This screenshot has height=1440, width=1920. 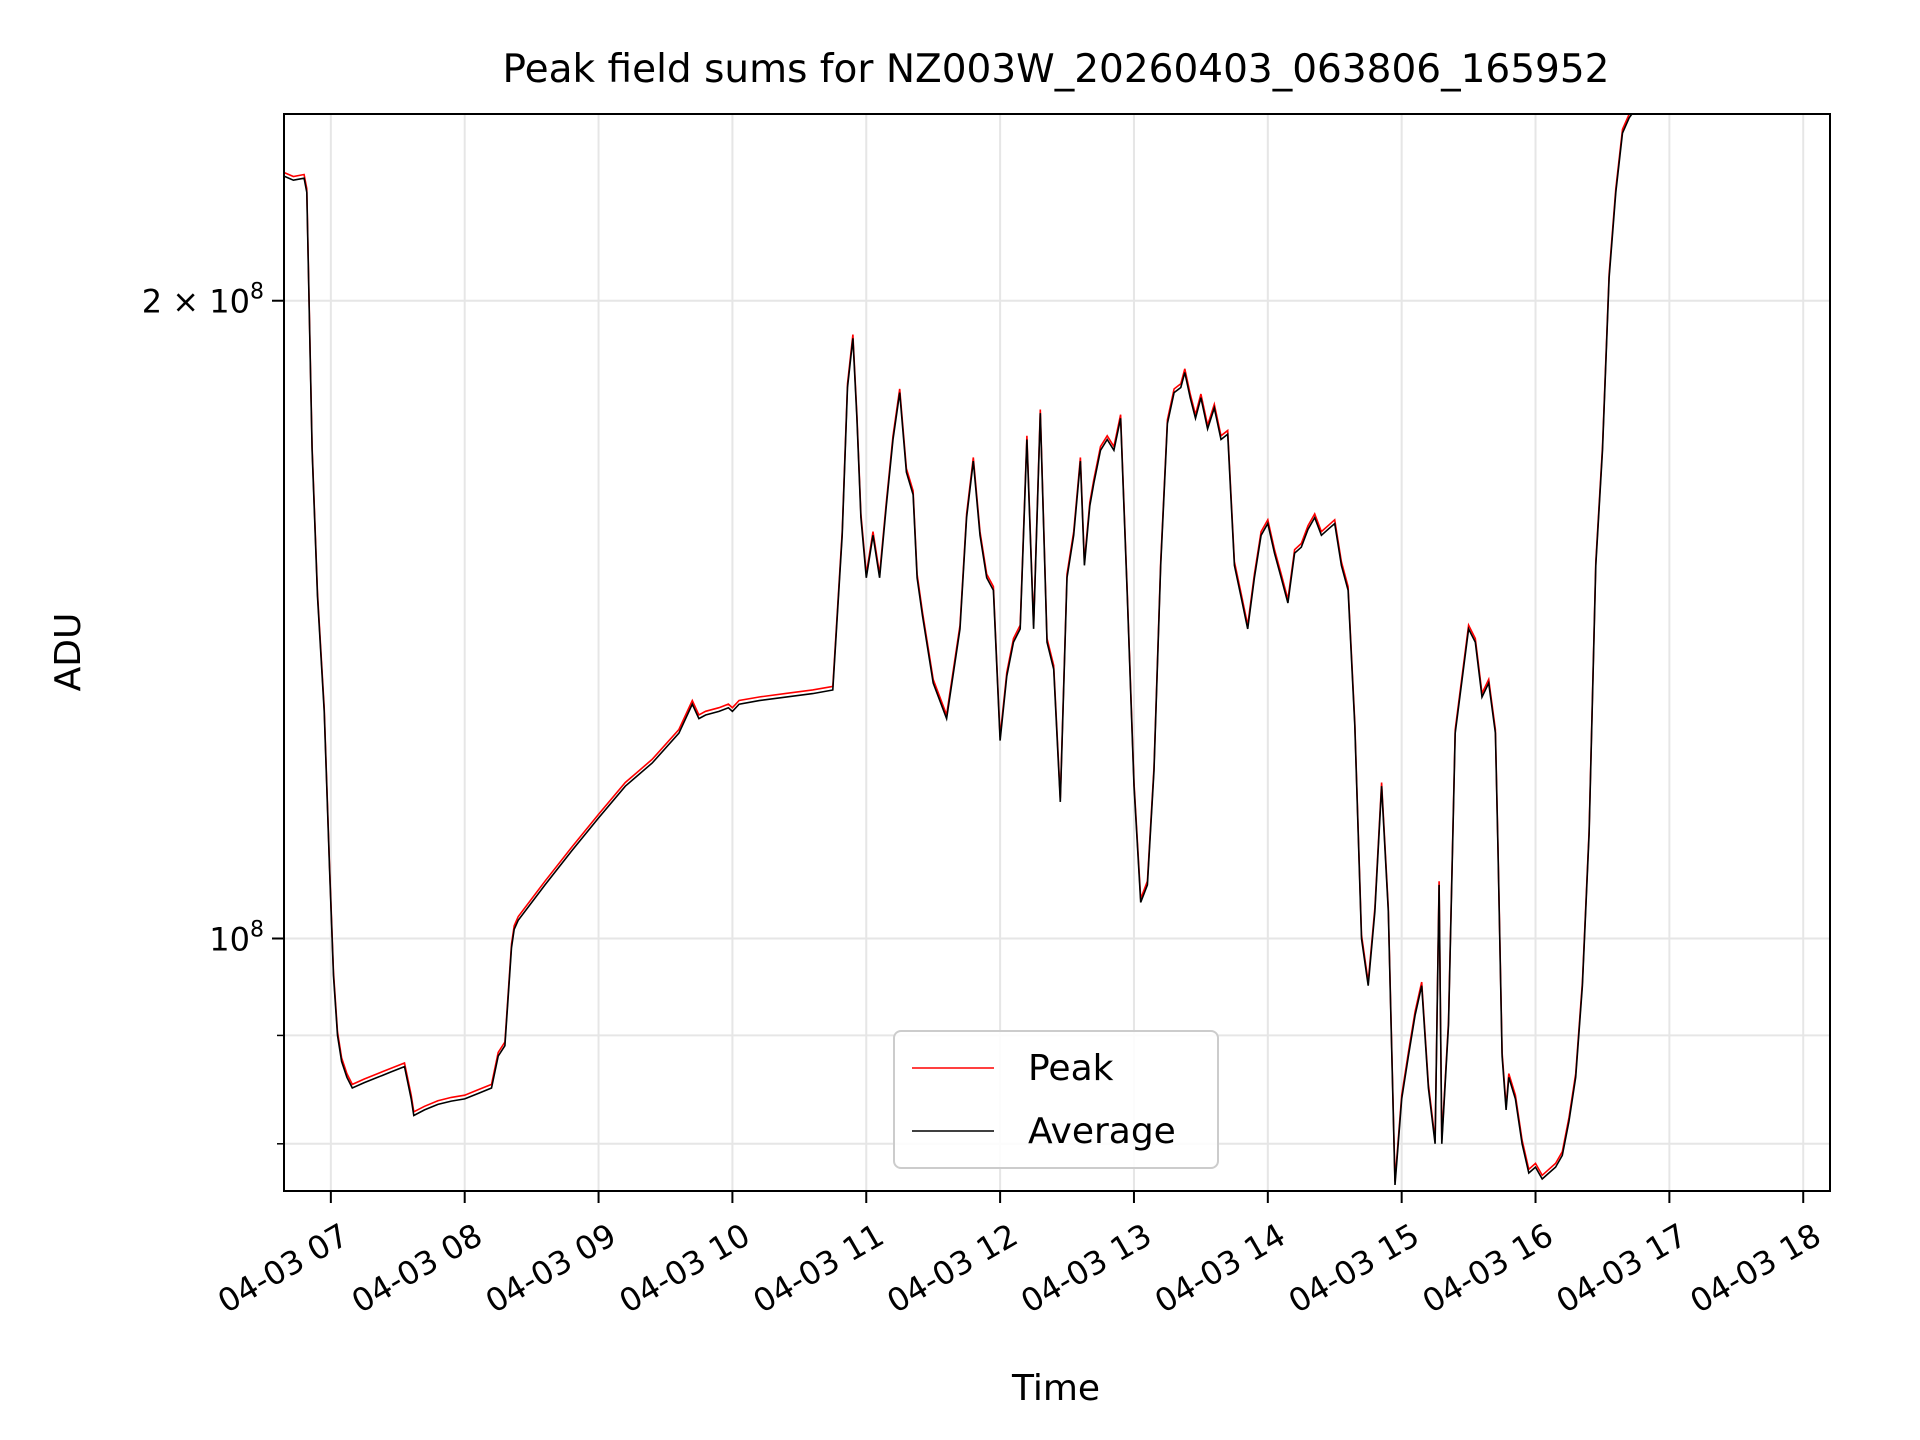 I want to click on y-axis: 108 2 × 108, so click(x=213, y=712).